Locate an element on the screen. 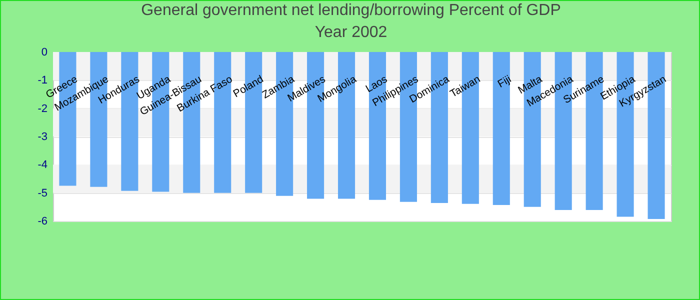  chart-subtitle: Year 2002 is located at coordinates (351, 32).